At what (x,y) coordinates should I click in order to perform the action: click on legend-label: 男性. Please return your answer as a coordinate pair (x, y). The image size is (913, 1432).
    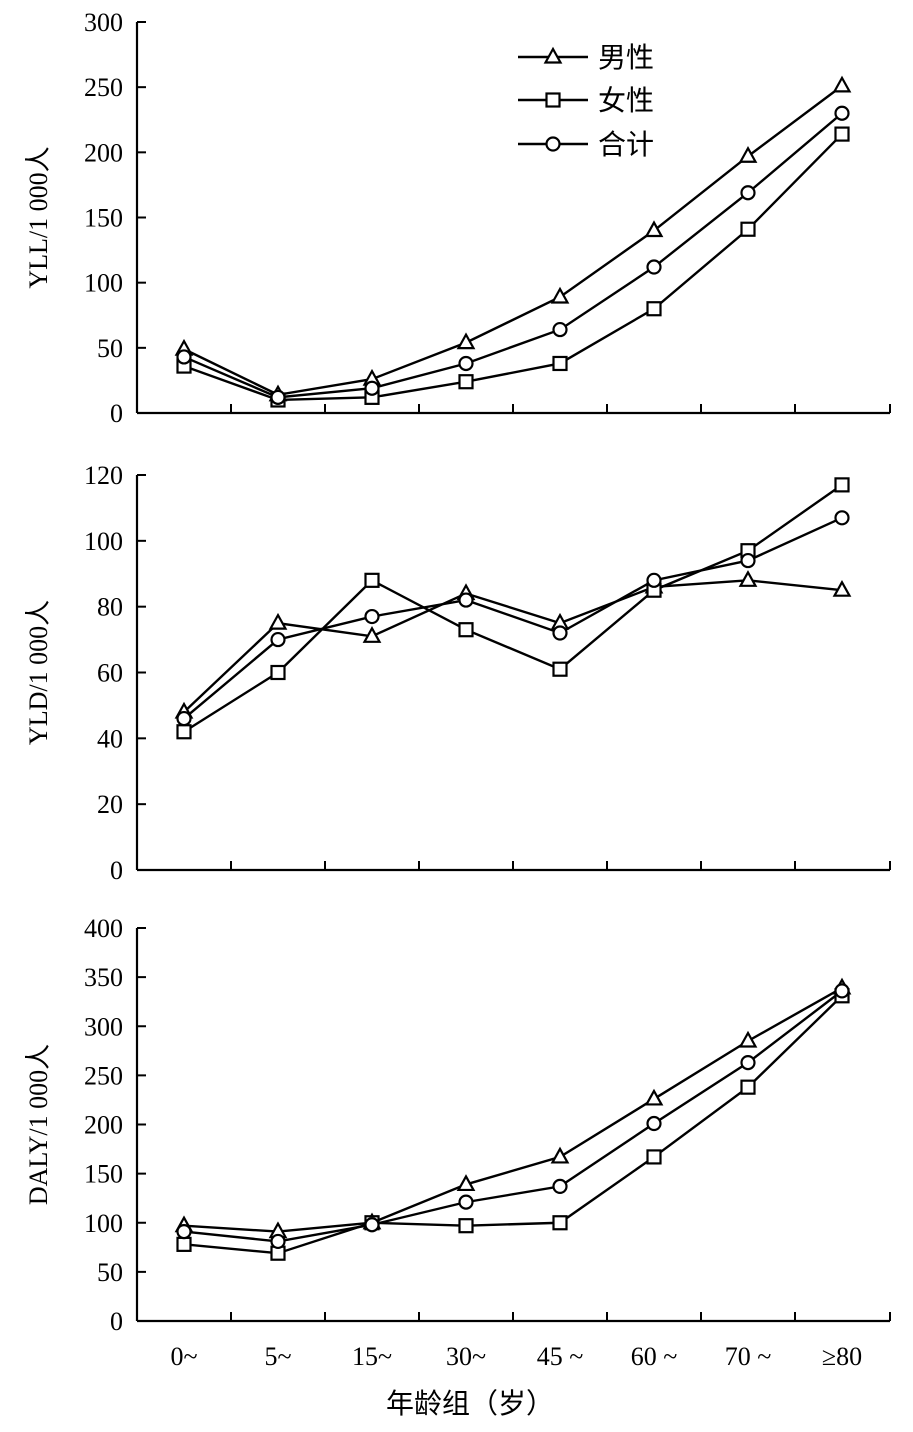
    Looking at the image, I should click on (626, 57).